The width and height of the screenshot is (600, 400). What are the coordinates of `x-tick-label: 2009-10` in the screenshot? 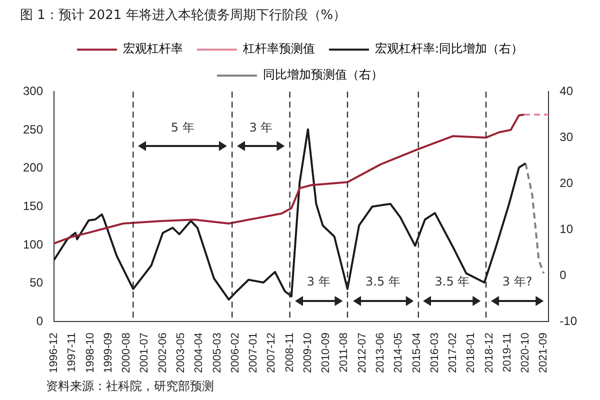 It's located at (308, 353).